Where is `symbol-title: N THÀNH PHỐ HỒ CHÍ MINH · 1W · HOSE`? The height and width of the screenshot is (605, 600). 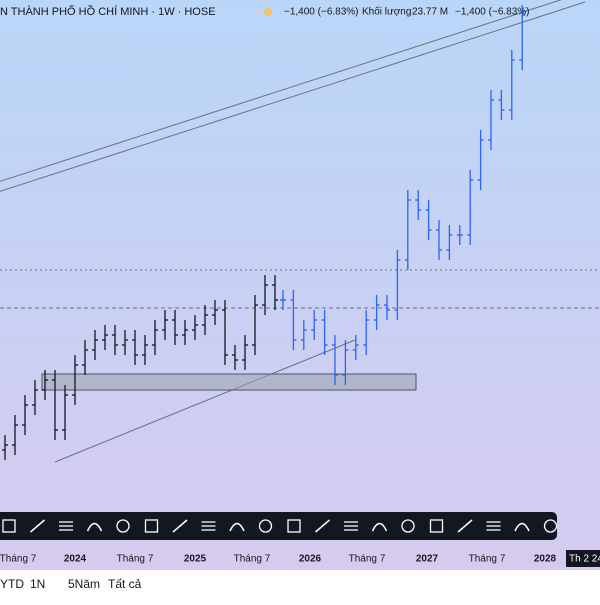 symbol-title: N THÀNH PHỐ HỒ CHÍ MINH · 1W · HOSE is located at coordinates (108, 11).